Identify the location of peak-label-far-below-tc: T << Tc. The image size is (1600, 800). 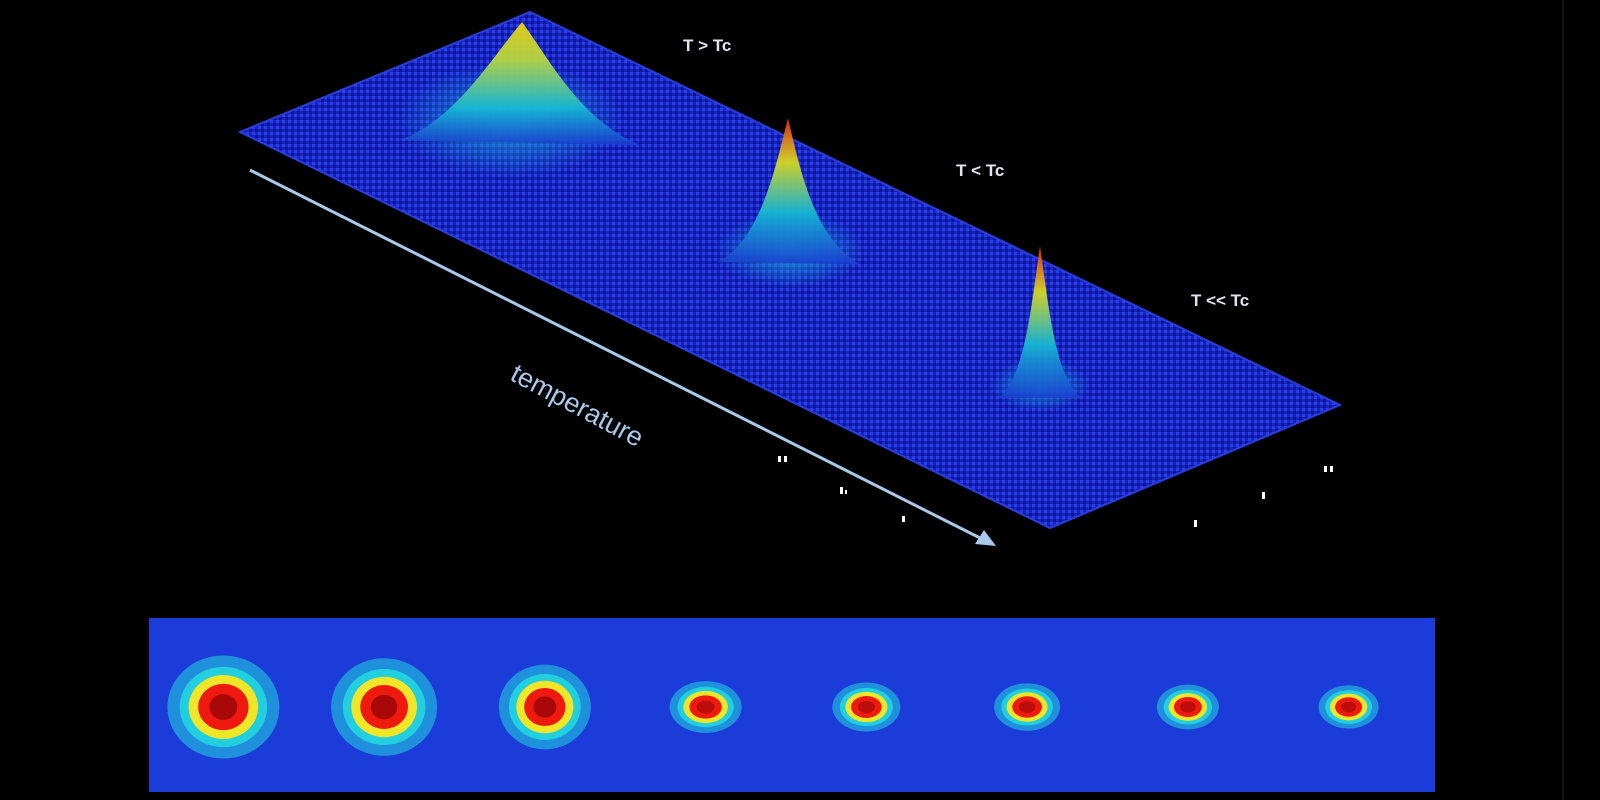
(1220, 300).